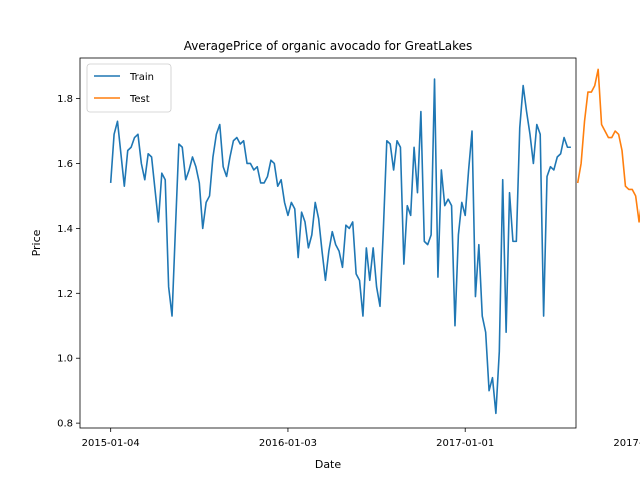 The width and height of the screenshot is (640, 480). Describe the element at coordinates (141, 77) in the screenshot. I see `legend-label-train: Train` at that location.